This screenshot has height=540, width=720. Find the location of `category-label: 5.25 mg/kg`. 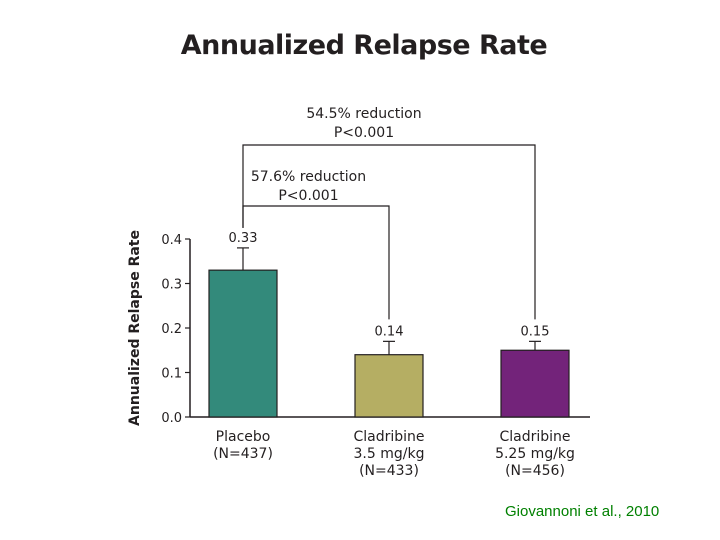

category-label: 5.25 mg/kg is located at coordinates (535, 454).